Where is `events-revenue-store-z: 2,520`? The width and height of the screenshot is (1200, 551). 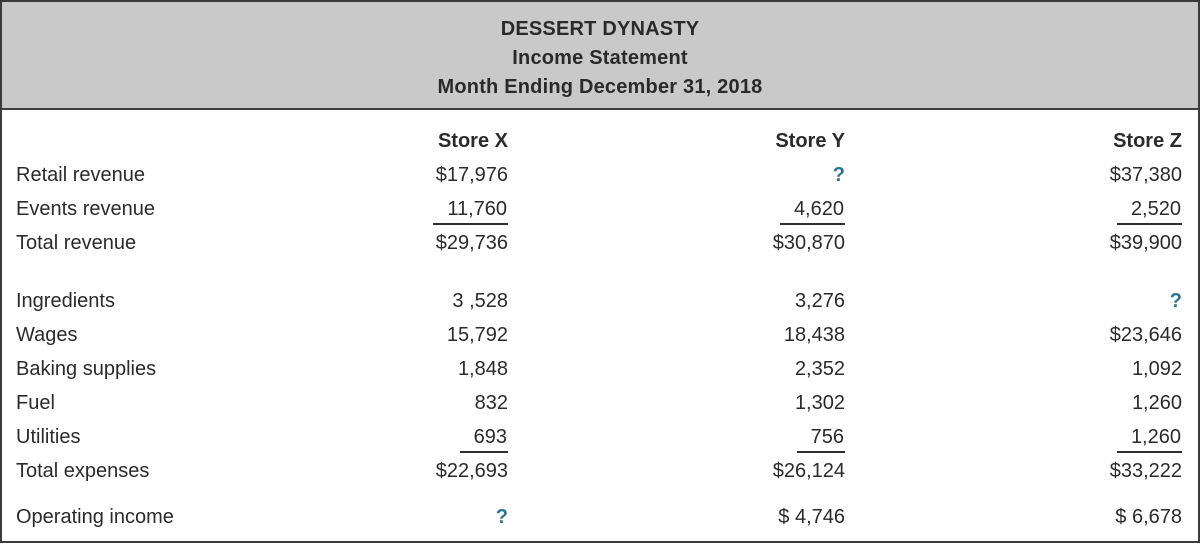 events-revenue-store-z: 2,520 is located at coordinates (1013, 209).